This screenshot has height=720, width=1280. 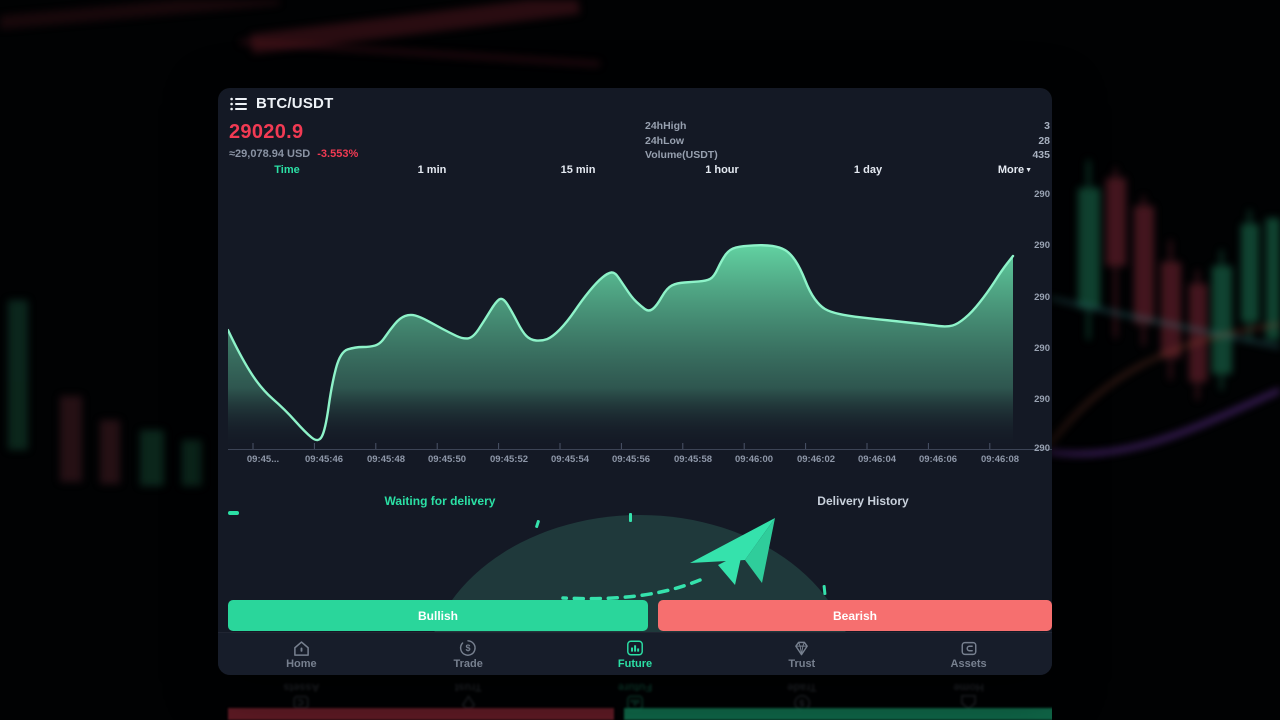 I want to click on stat-row: 24hLow 28, so click(x=847, y=141).